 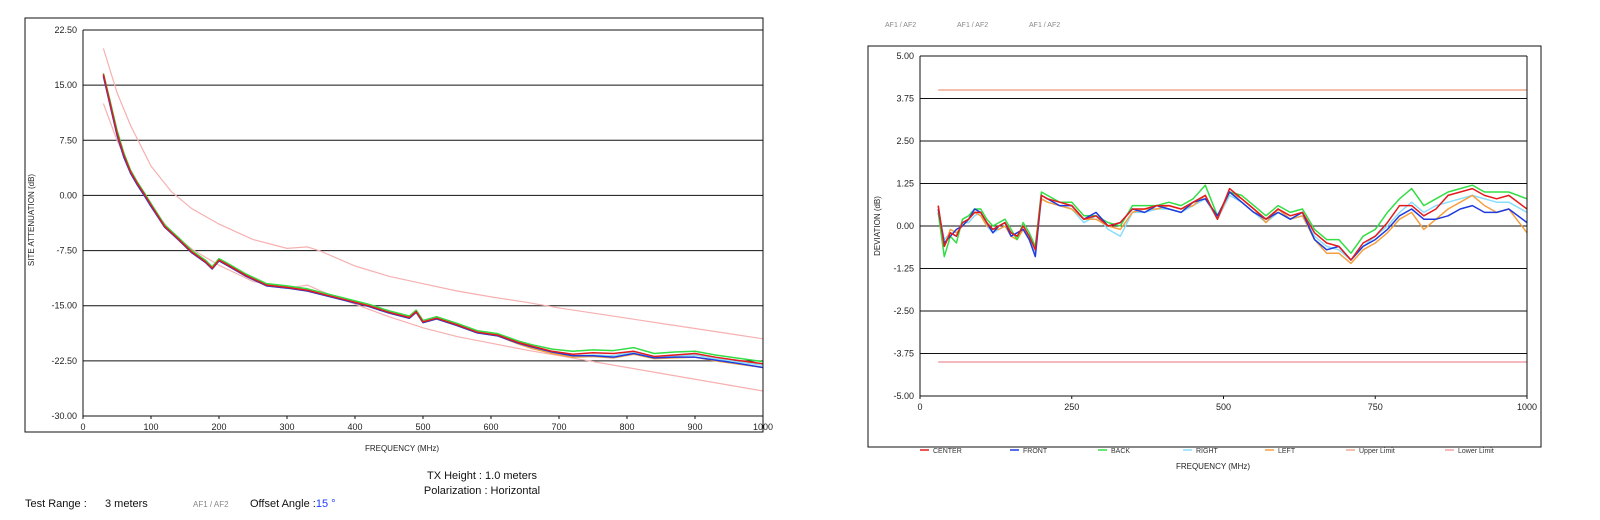 I want to click on y-tick-label: -7.50, so click(x=66, y=251).